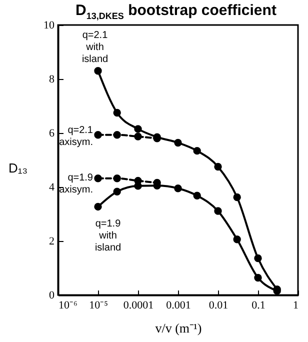 This screenshot has height=342, width=308. Describe the element at coordinates (76, 184) in the screenshot. I see `series-label: q=1.9 axisym.` at that location.